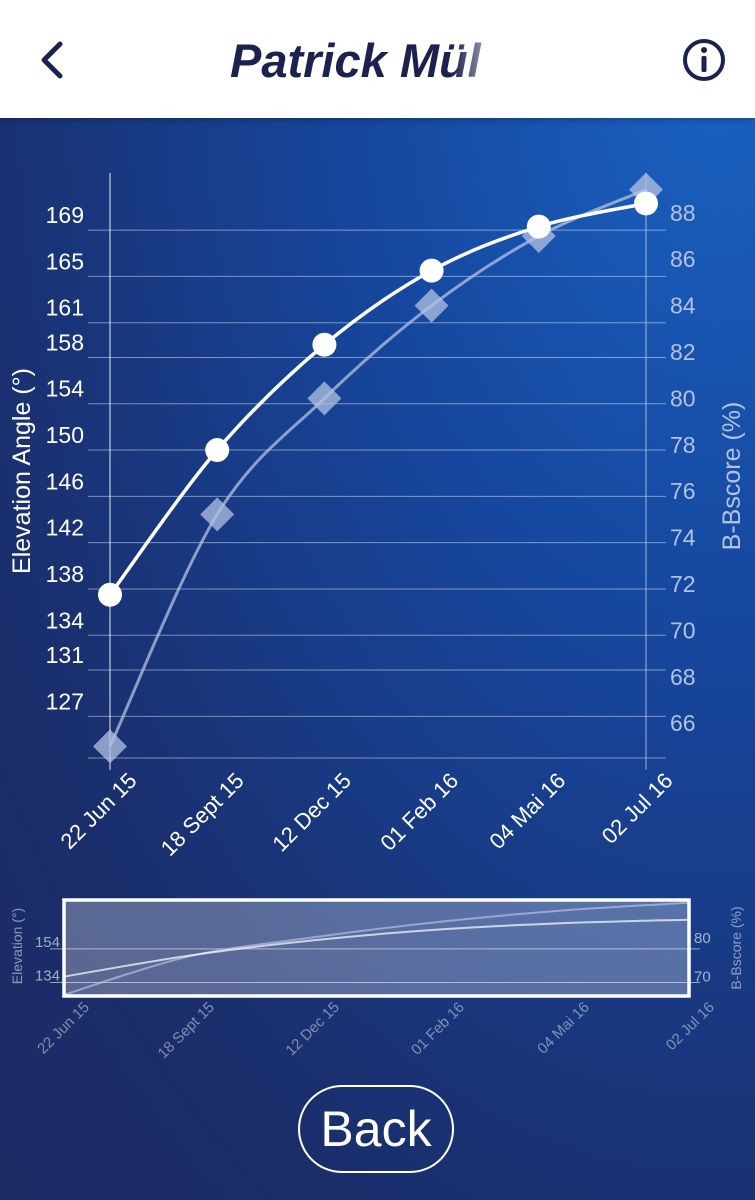 The image size is (755, 1200). What do you see at coordinates (17, 946) in the screenshot?
I see `y-axis-title: Elevation (°)` at bounding box center [17, 946].